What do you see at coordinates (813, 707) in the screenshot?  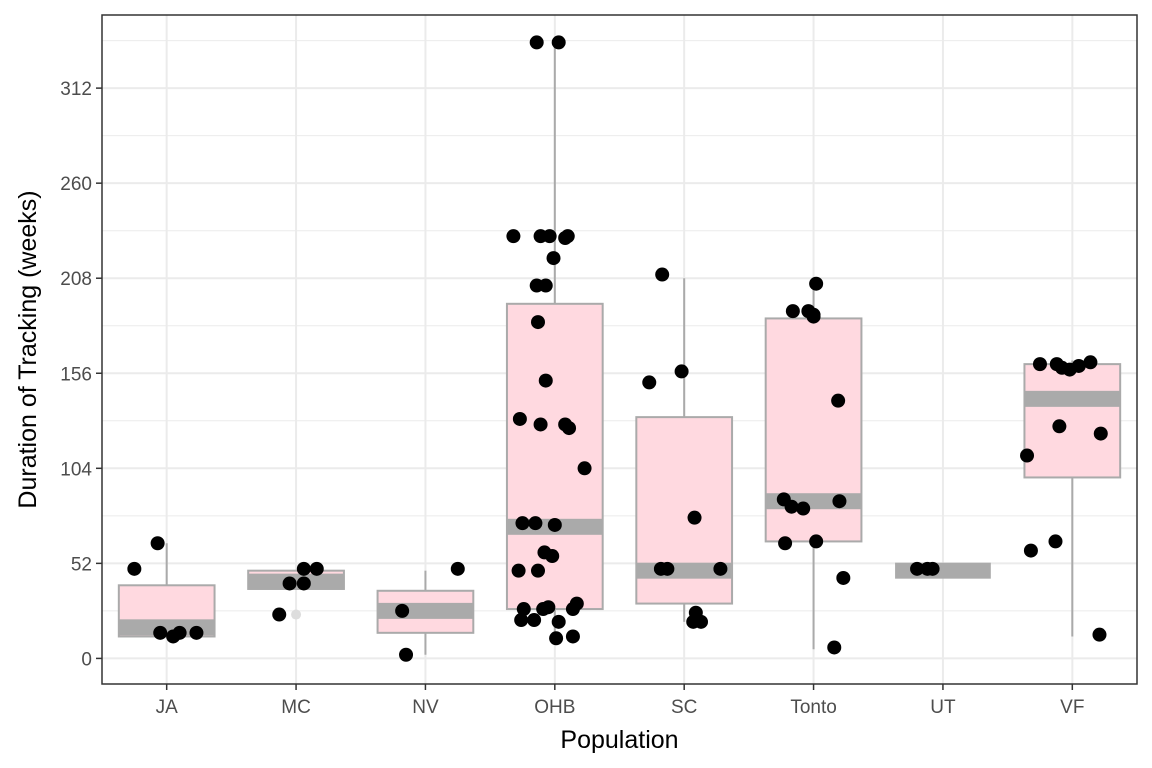 I see `x-tick-label: Tonto` at bounding box center [813, 707].